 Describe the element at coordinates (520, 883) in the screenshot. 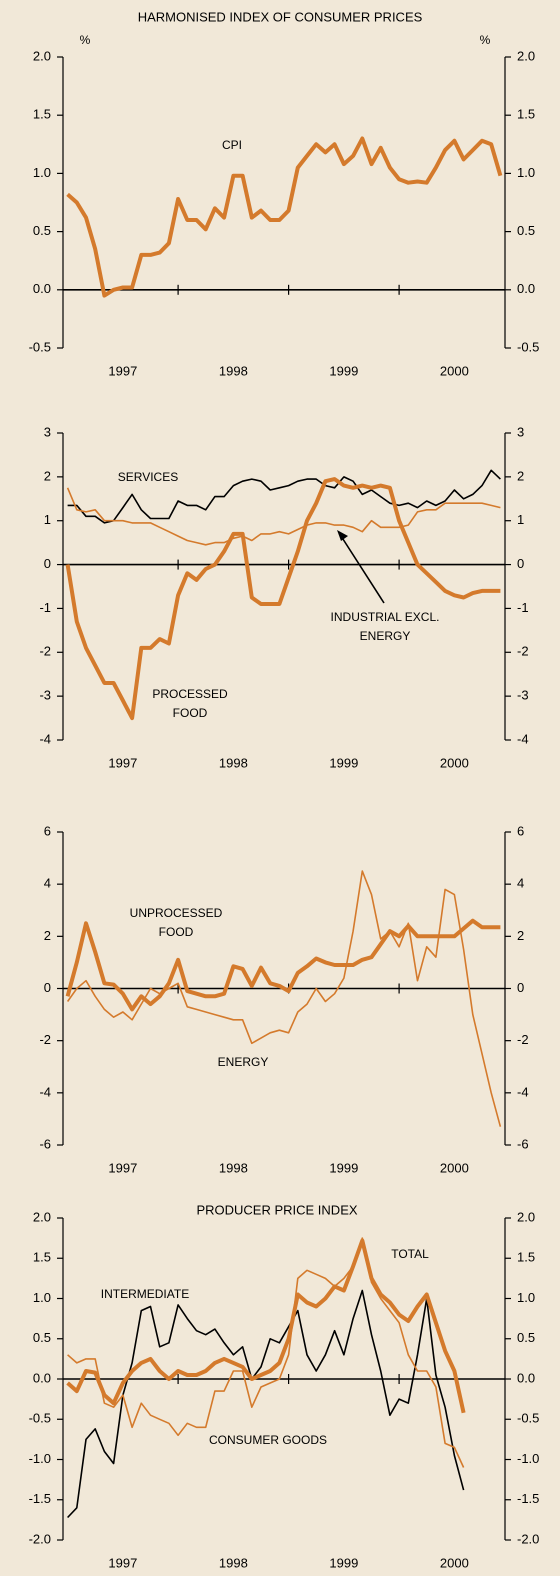

I see `y-tick-label: 4` at that location.